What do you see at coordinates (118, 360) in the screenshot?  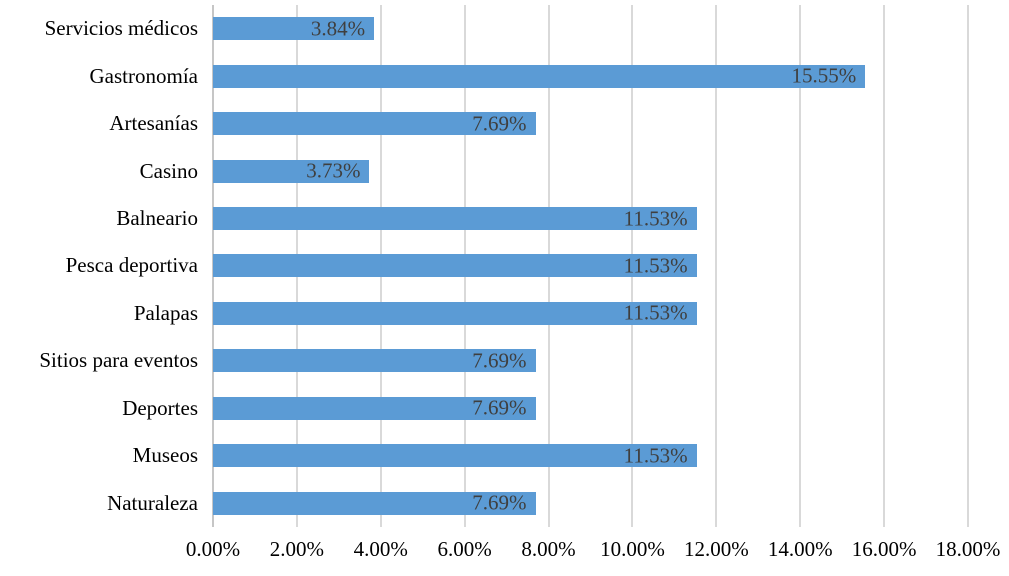 I see `category-label: Sitios para eventos` at bounding box center [118, 360].